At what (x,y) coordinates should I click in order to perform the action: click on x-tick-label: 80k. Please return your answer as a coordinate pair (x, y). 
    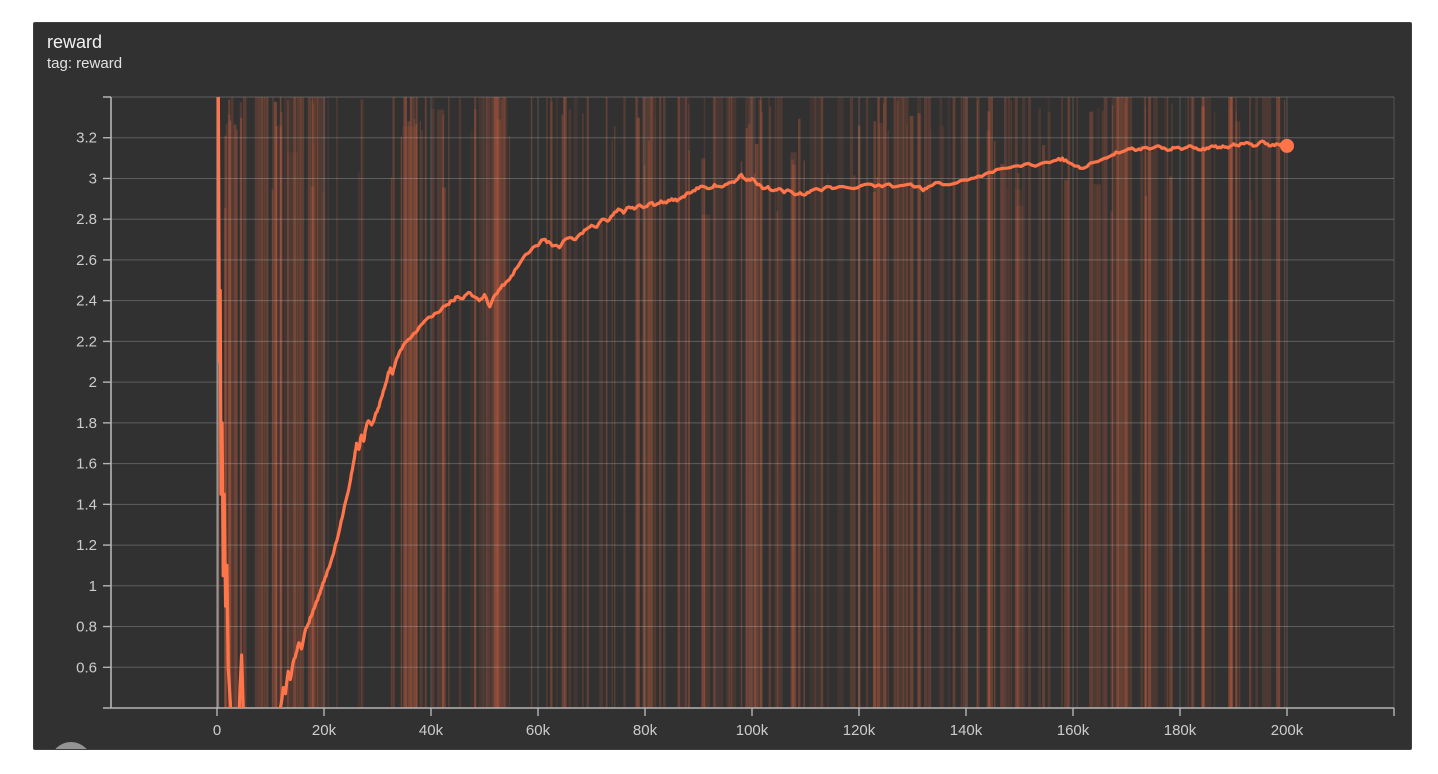
    Looking at the image, I should click on (645, 730).